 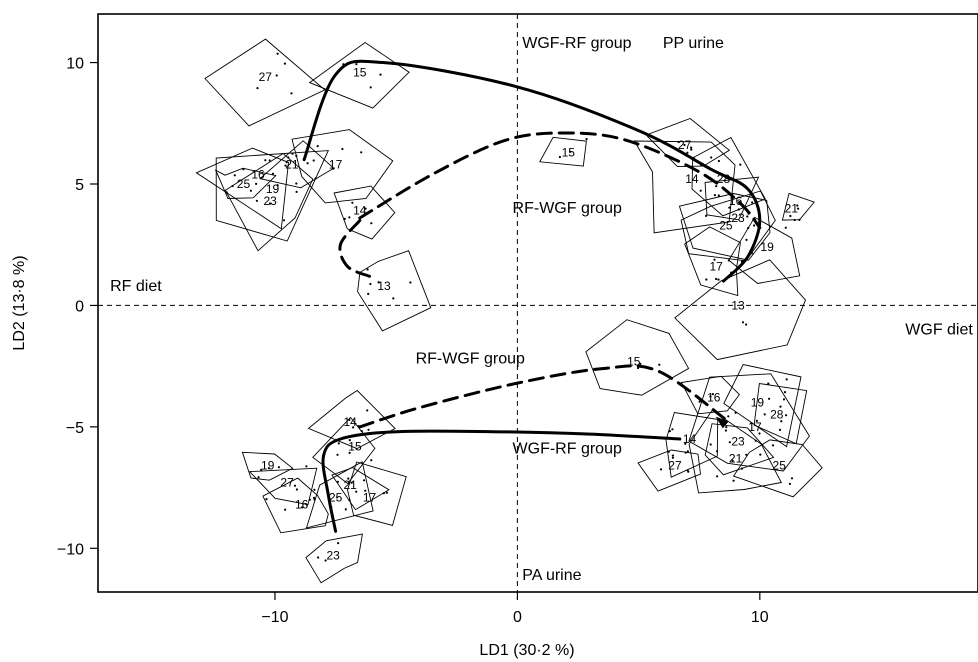 I want to click on y-tick-label: −5, so click(x=75, y=428).